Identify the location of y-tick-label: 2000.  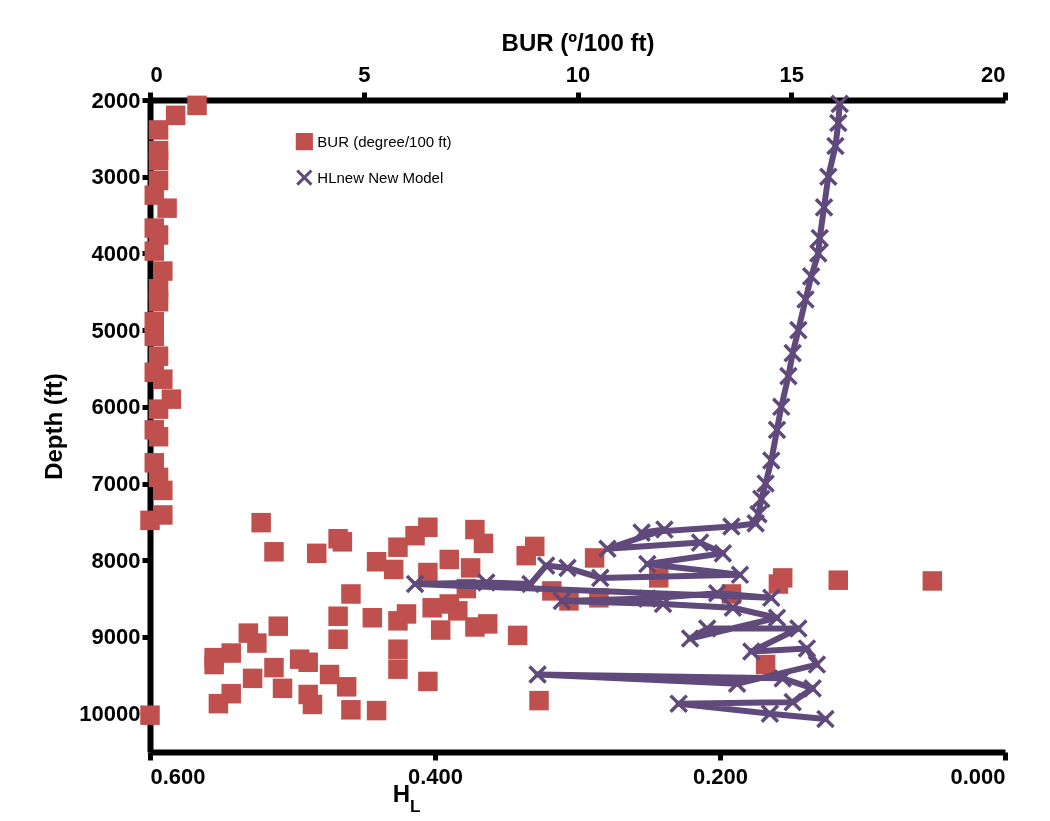
(116, 100).